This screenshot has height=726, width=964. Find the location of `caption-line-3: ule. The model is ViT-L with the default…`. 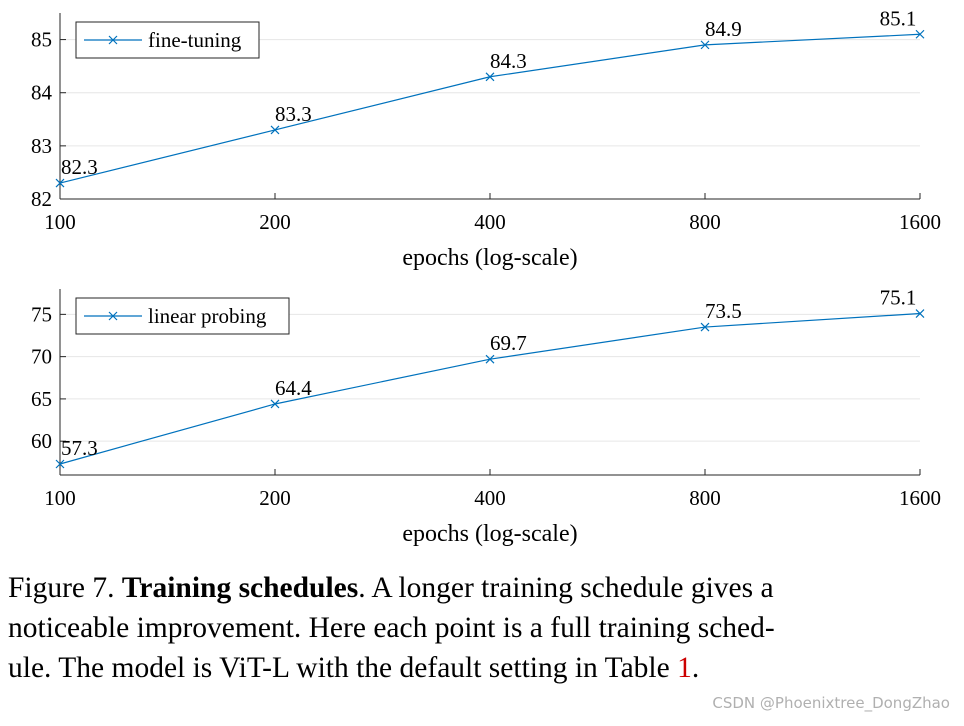

caption-line-3: ule. The model is ViT-L with the default… is located at coordinates (481, 668).